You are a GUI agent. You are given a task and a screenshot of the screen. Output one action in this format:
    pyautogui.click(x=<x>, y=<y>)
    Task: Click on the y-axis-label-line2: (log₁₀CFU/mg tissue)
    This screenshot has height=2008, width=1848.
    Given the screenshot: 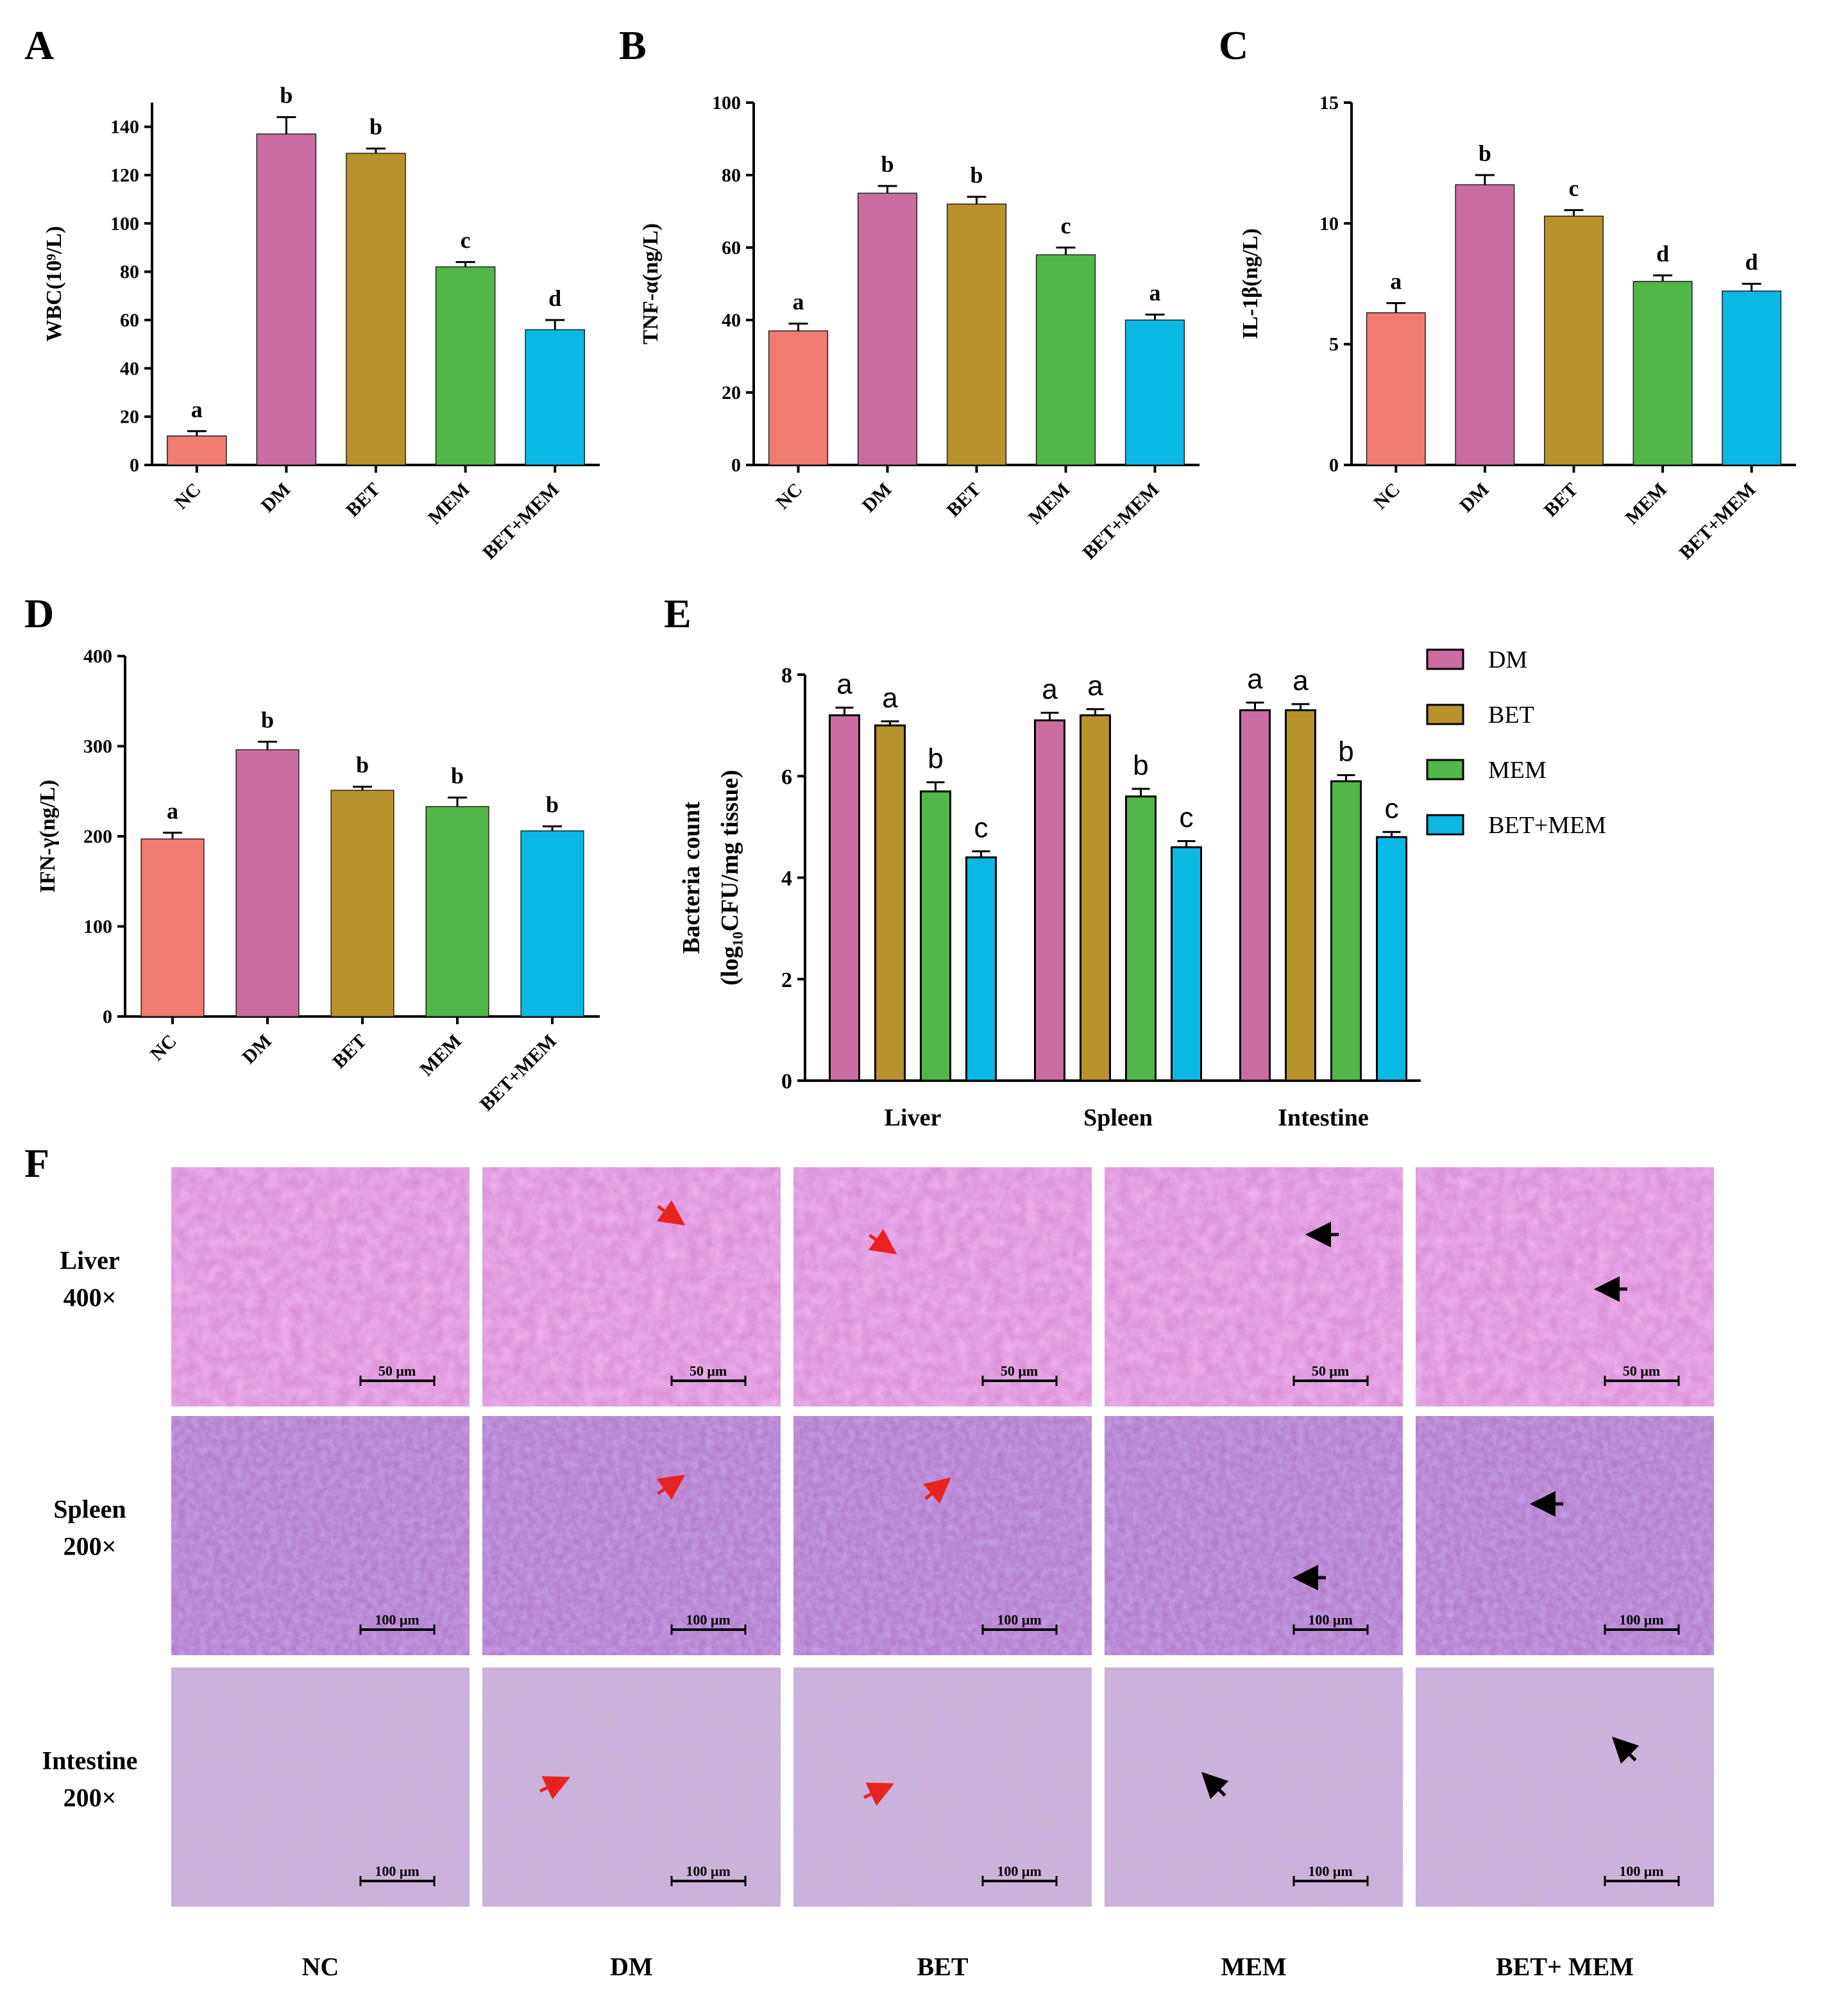 What is the action you would take?
    pyautogui.click(x=729, y=877)
    